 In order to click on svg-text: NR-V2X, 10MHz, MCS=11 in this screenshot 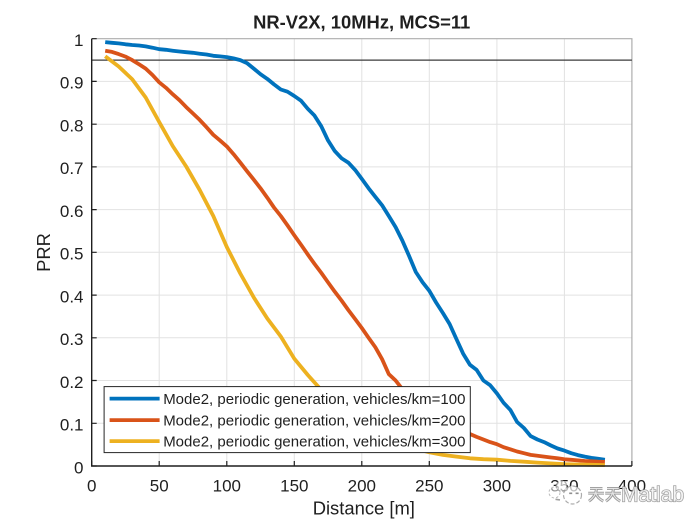, I will do `click(361, 22)`.